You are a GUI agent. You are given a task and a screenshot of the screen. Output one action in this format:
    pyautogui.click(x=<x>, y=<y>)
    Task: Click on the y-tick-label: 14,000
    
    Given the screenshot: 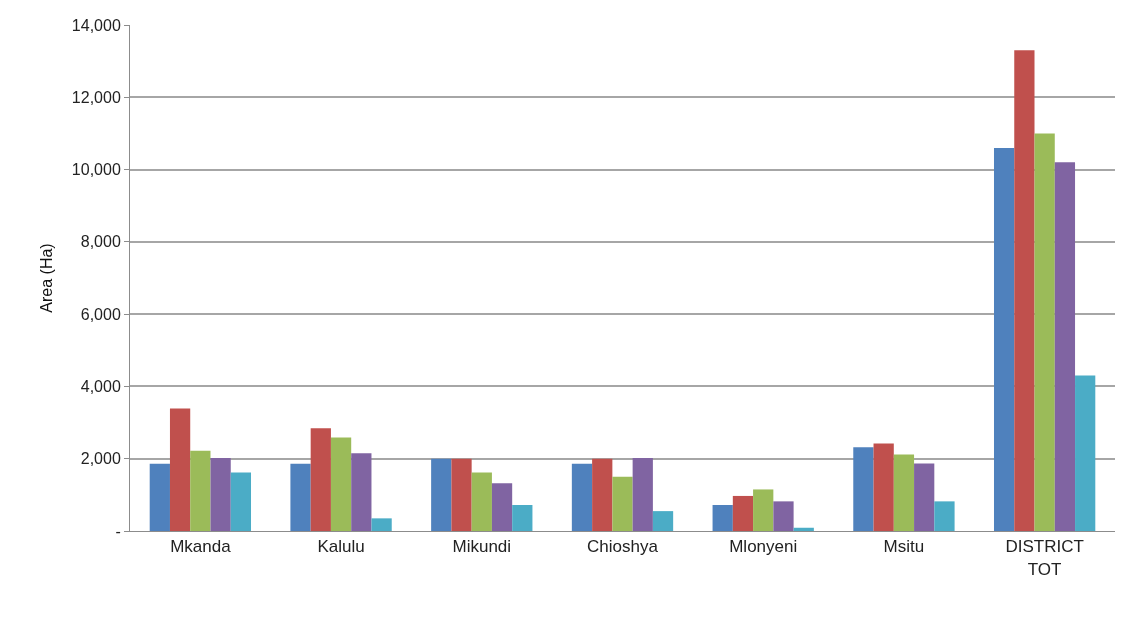 What is the action you would take?
    pyautogui.click(x=96, y=25)
    